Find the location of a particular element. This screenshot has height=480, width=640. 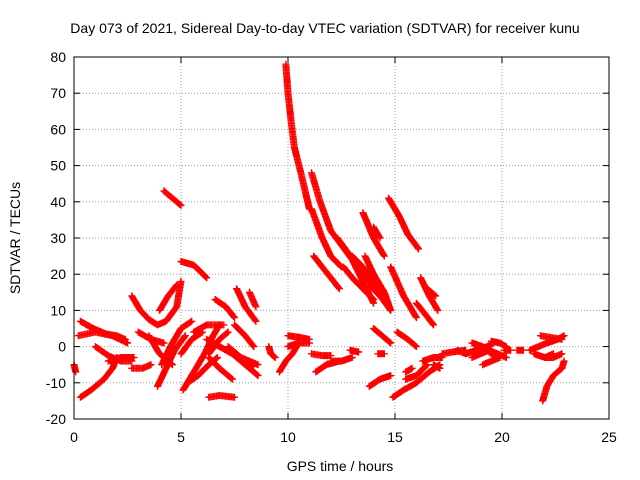

y-tick-label: 40 is located at coordinates (58, 202).